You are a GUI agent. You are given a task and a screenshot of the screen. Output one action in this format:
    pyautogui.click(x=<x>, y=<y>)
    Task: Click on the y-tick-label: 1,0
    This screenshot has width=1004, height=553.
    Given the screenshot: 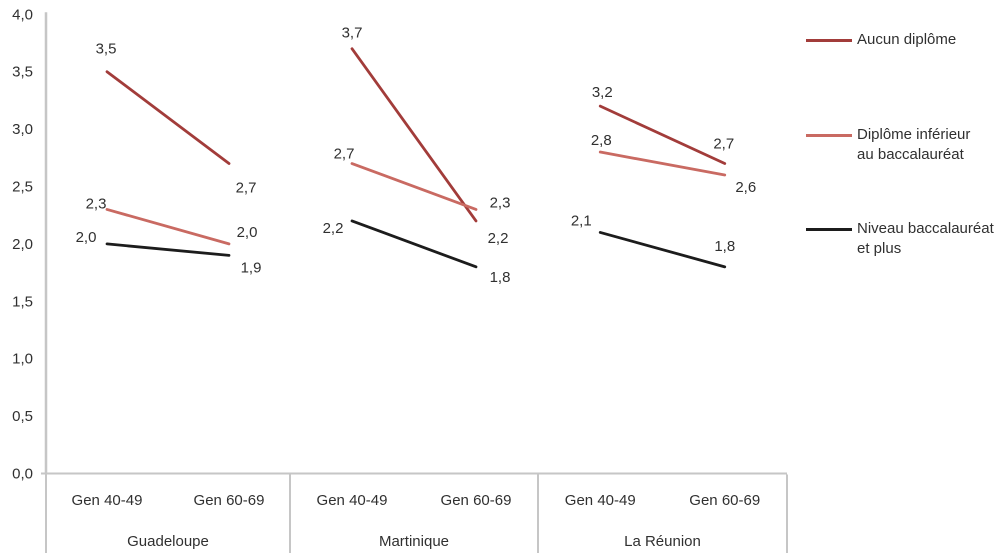 What is the action you would take?
    pyautogui.click(x=22, y=359)
    